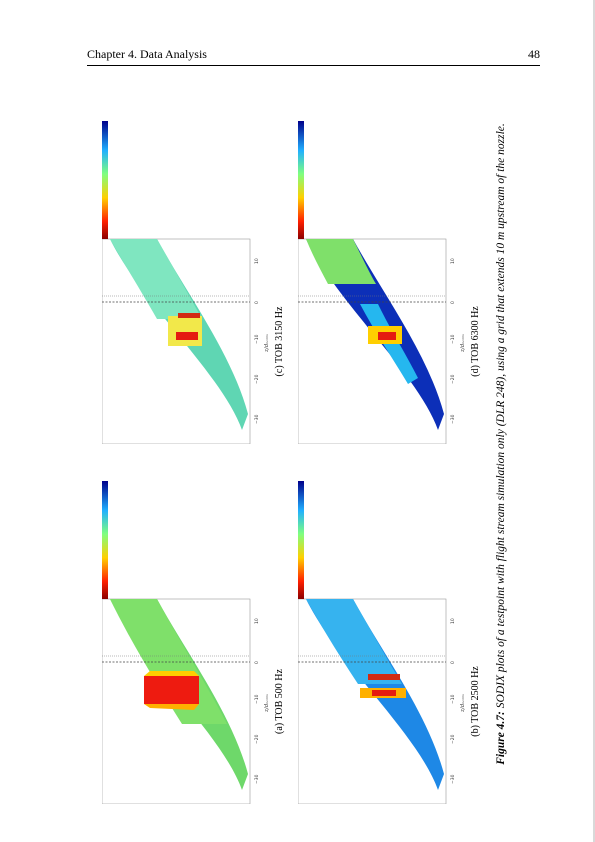 The height and width of the screenshot is (842, 595). Describe the element at coordinates (301, 180) in the screenshot. I see `panel-d-colorbar` at that location.